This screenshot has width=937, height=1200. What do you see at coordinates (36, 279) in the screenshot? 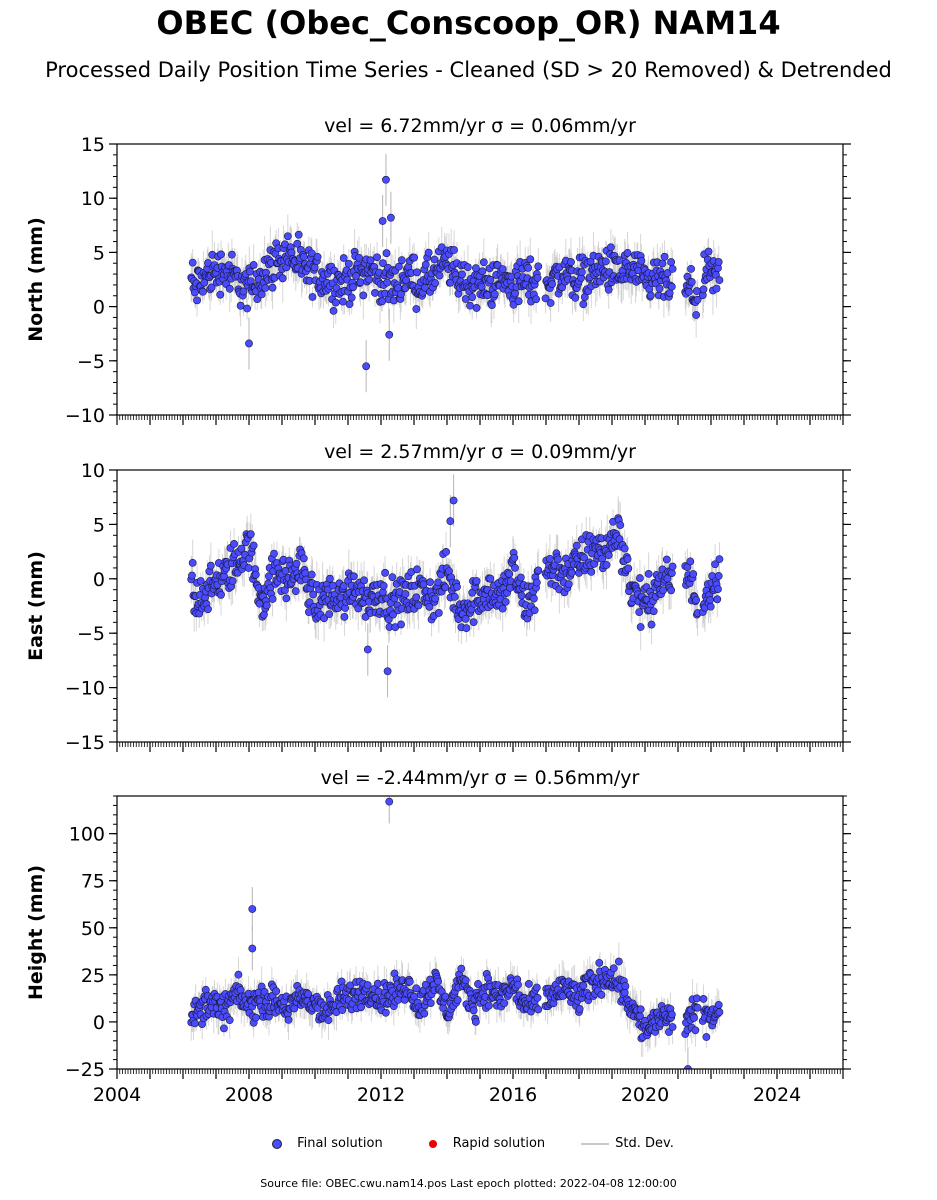
I see `y-axis-label: North (mm)` at bounding box center [36, 279].